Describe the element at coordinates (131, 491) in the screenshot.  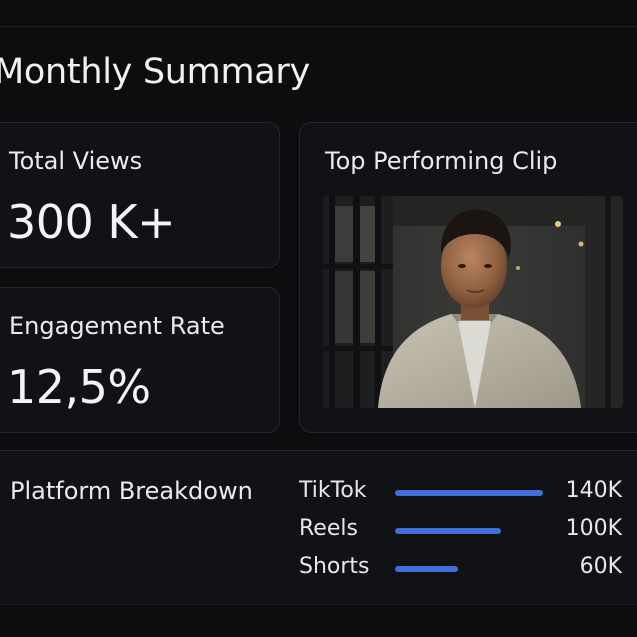
I see `platform-breakdown-title: Platform Breakdown` at that location.